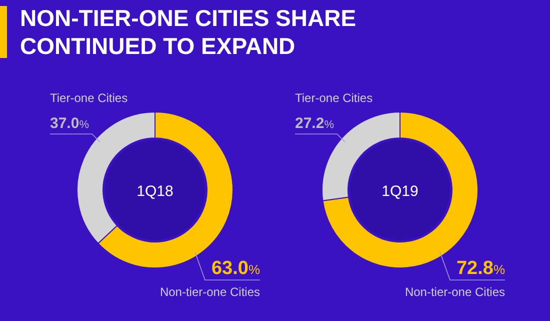  Describe the element at coordinates (481, 268) in the screenshot. I see `data-label: 72.8%` at that location.